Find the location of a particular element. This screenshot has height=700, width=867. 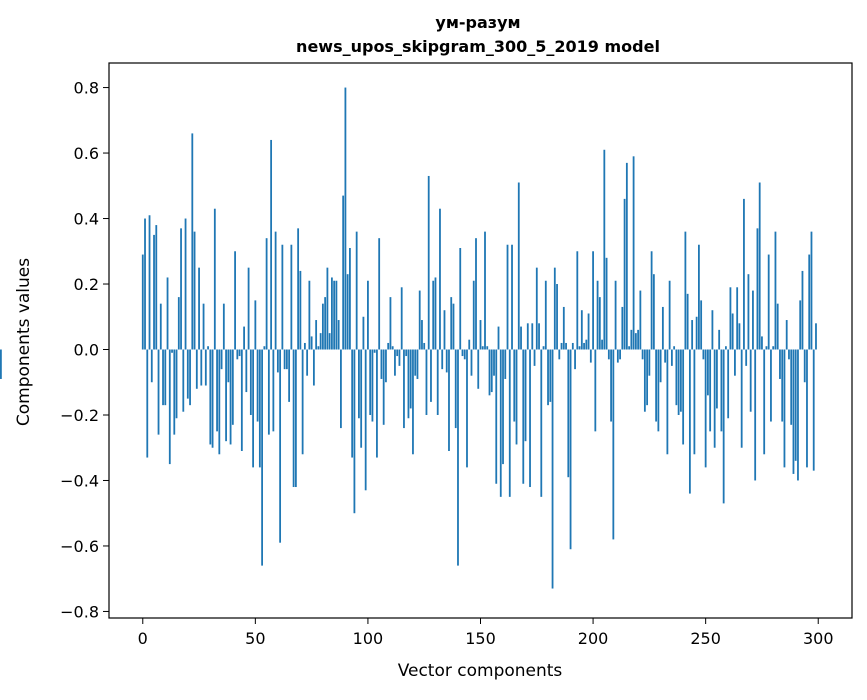

x-tick-label: 200 is located at coordinates (593, 638).